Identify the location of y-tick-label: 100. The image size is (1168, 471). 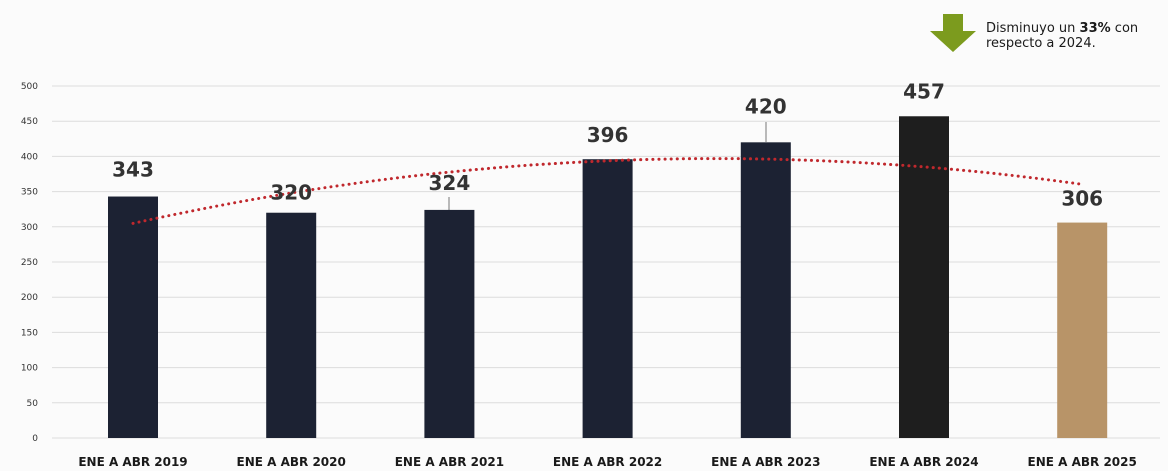
(29, 369).